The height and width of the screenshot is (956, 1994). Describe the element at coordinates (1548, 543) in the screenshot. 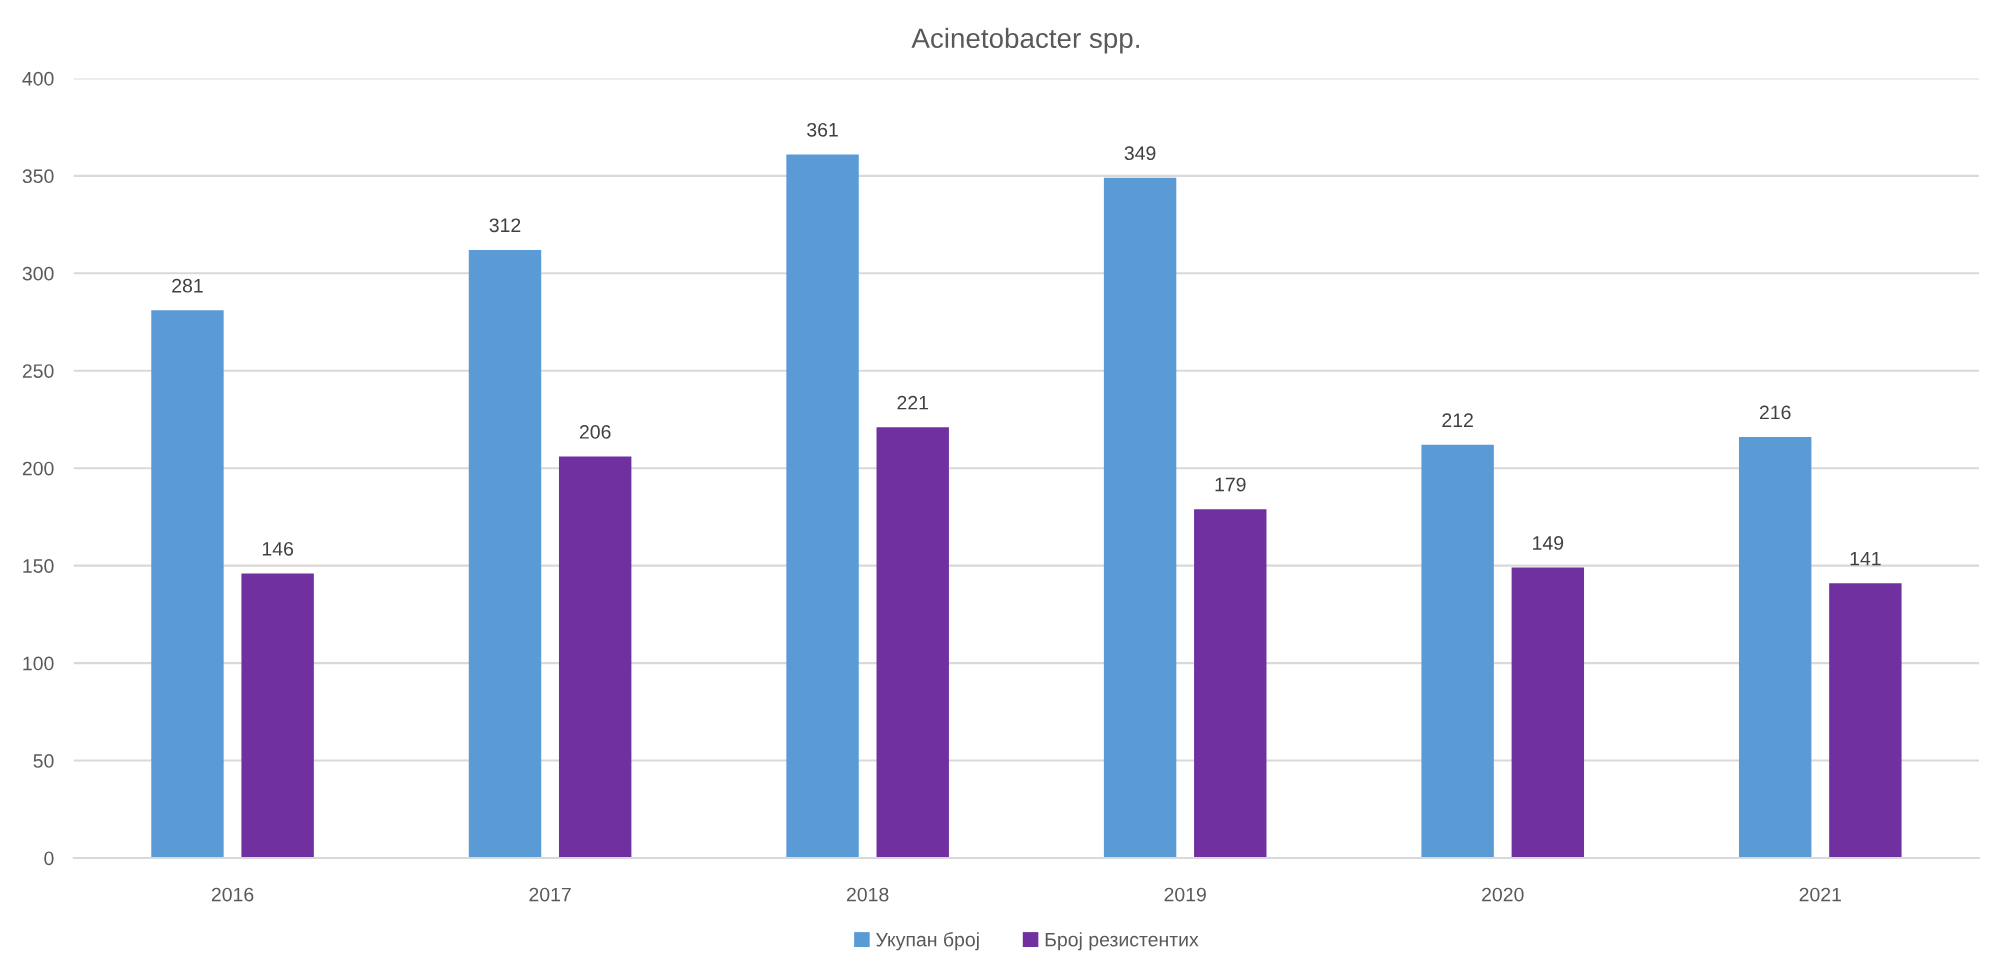

I see `data-label: 149` at that location.